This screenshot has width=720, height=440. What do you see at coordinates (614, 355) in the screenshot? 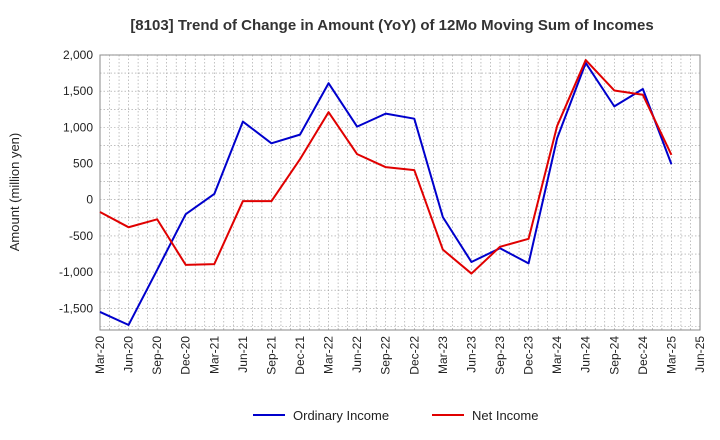
I see `x-tick-label: Sep-24` at bounding box center [614, 355].